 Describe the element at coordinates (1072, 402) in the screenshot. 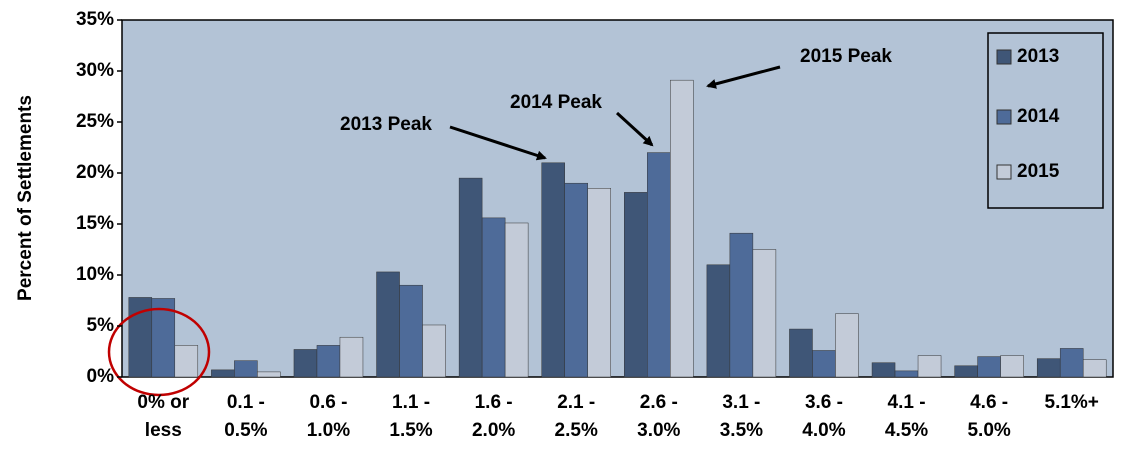

I see `x-tick-label: 5.1%+` at that location.